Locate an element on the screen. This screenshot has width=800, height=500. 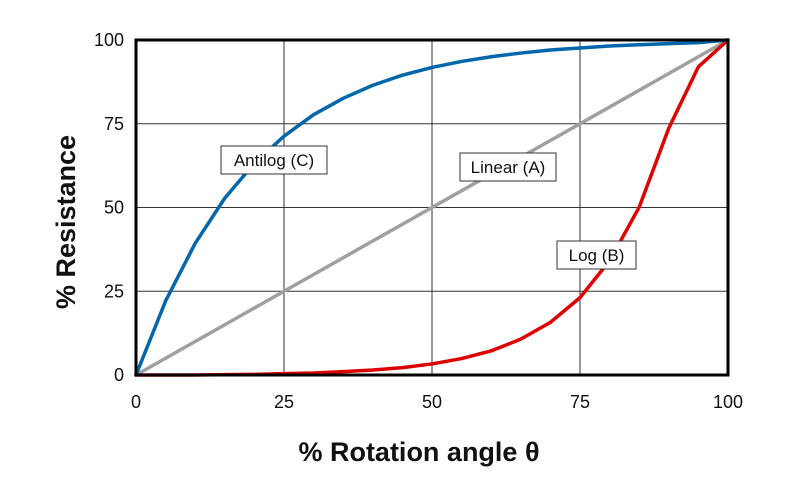
y-tick-label-25: 25 is located at coordinates (114, 291).